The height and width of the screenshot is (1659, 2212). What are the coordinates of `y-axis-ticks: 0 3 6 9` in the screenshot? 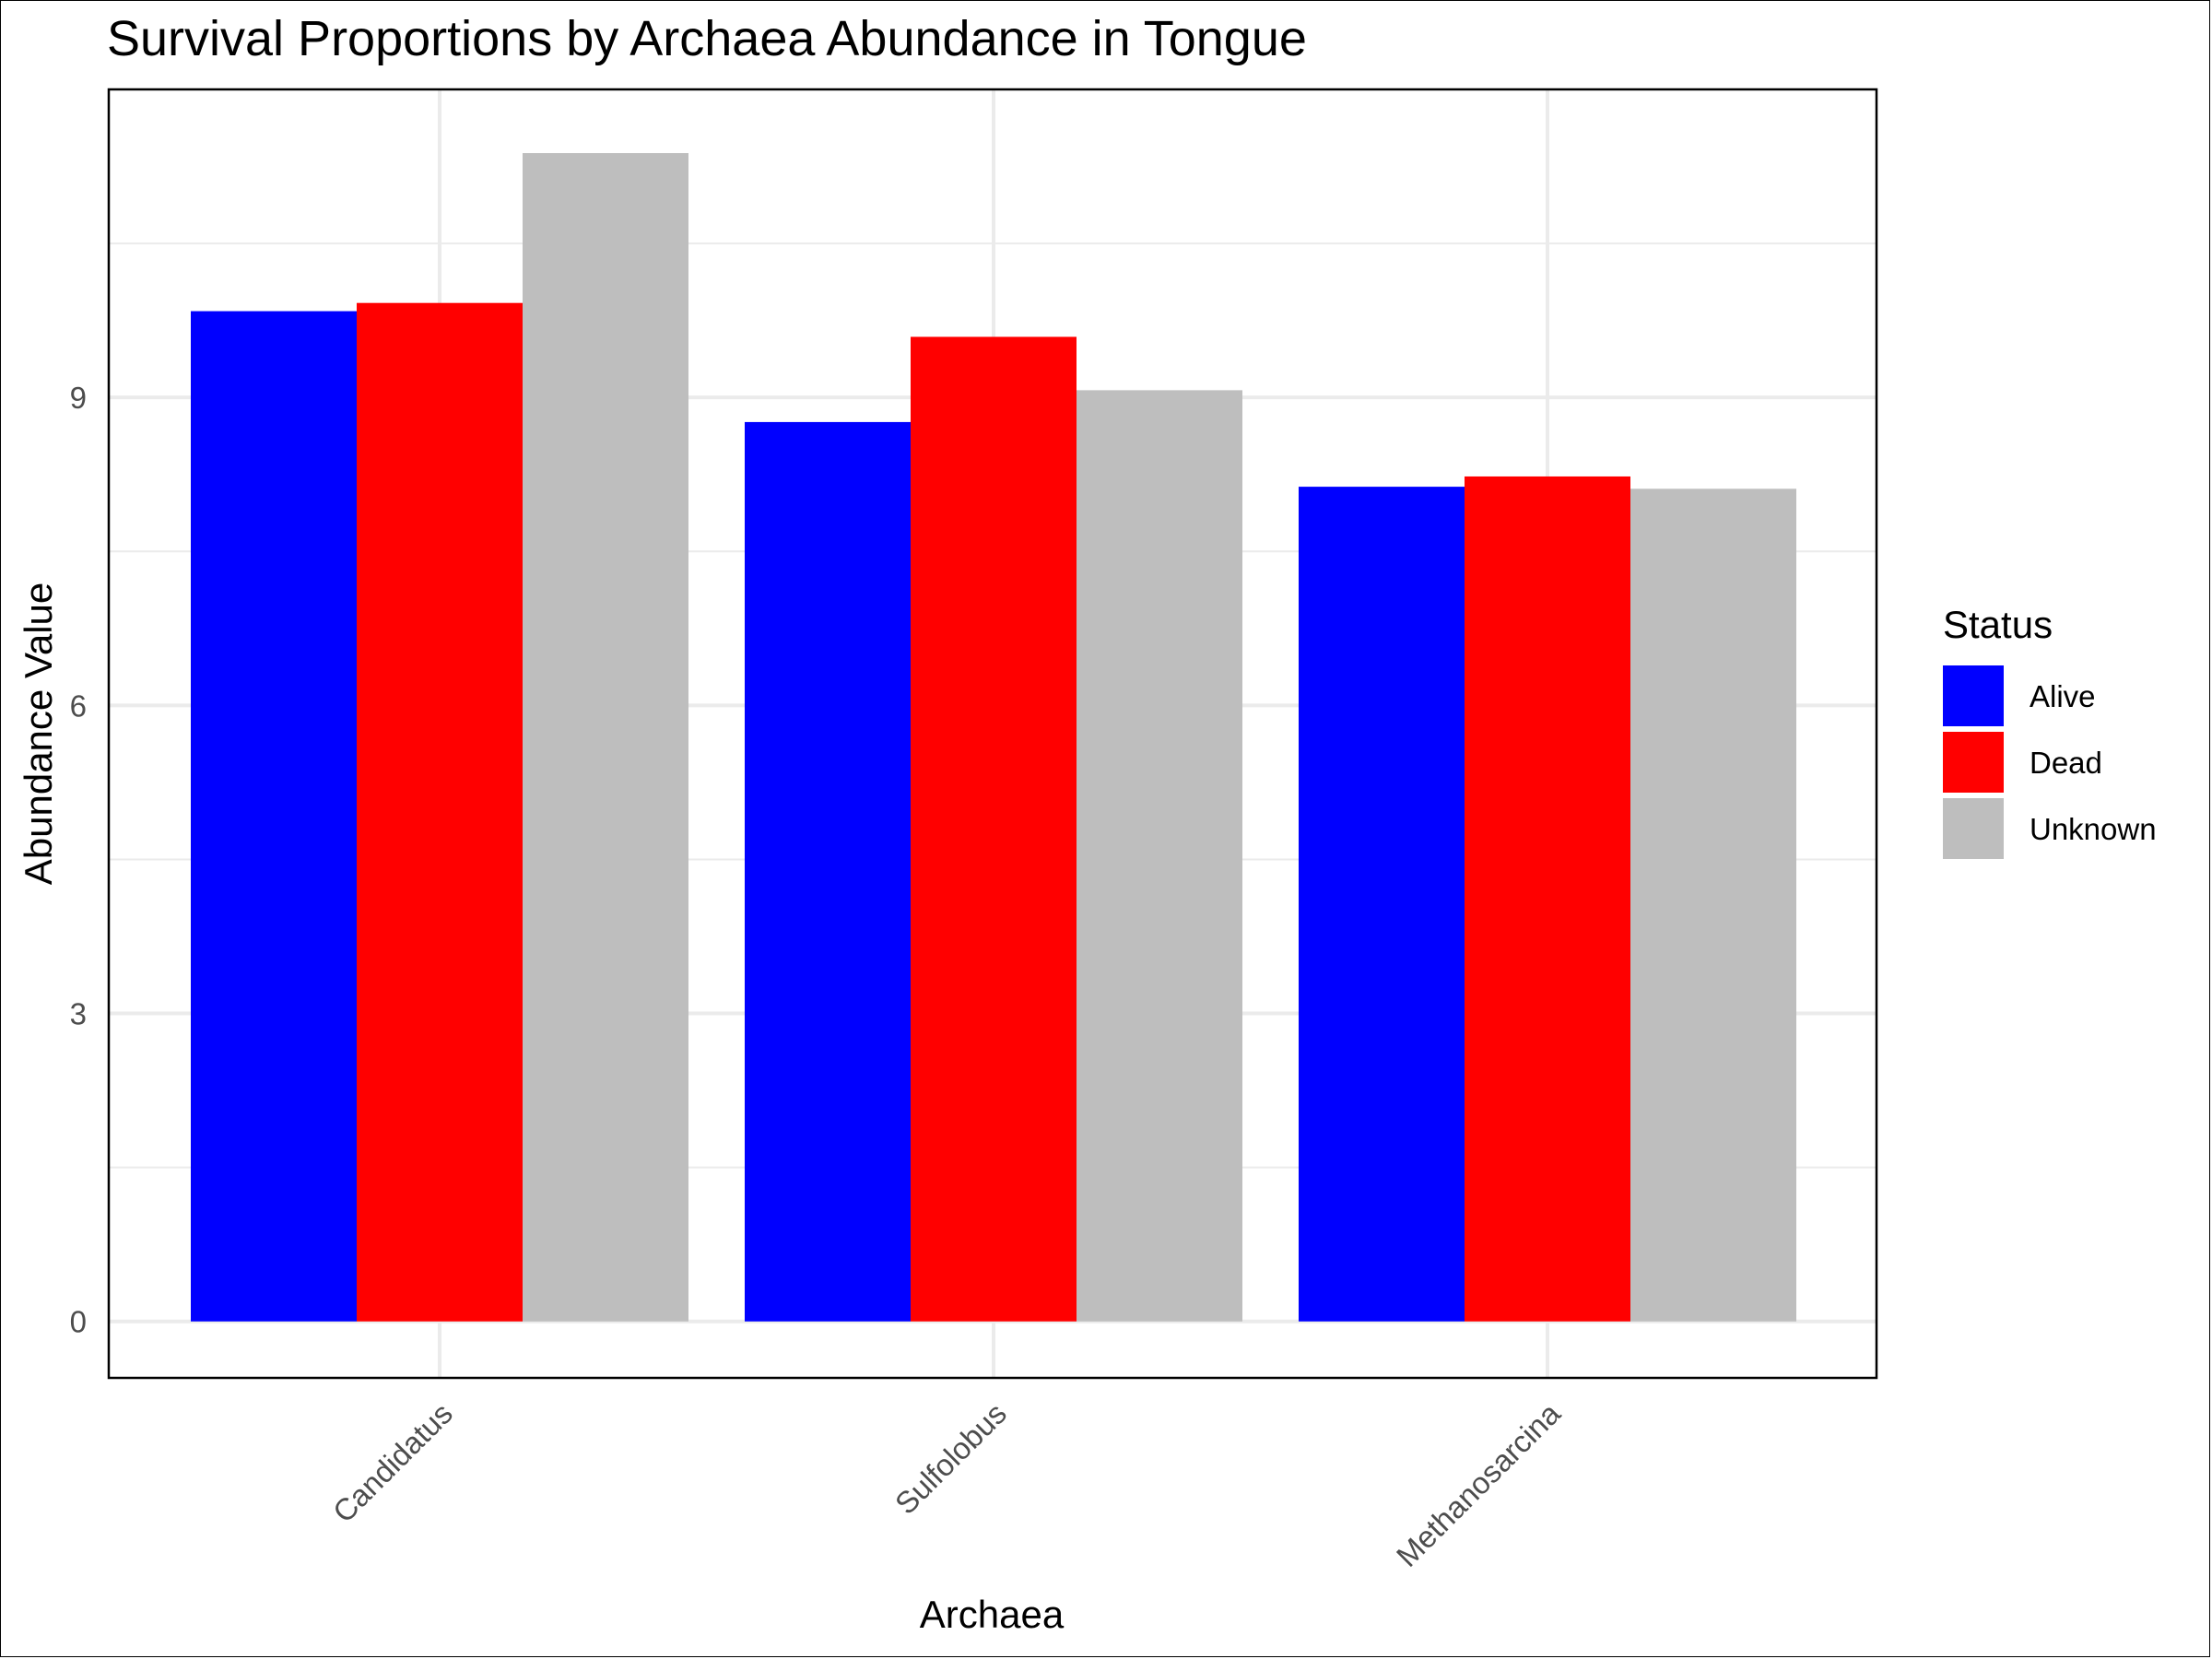 It's located at (78, 860).